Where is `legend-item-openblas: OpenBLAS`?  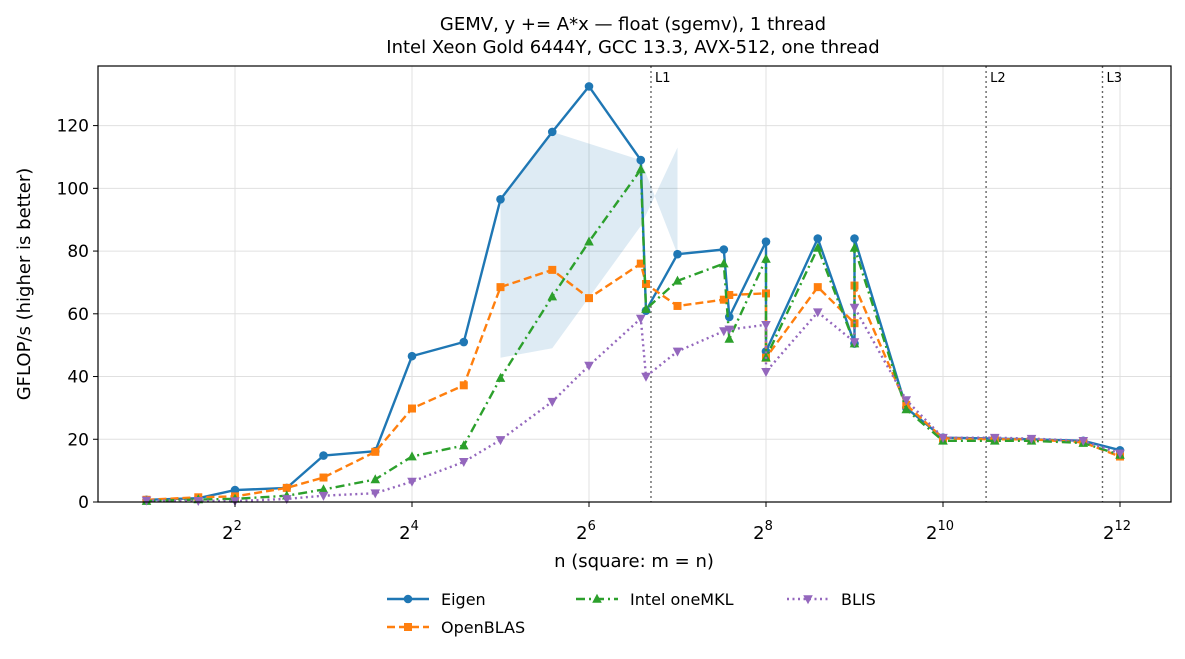 legend-item-openblas: OpenBLAS is located at coordinates (456, 627).